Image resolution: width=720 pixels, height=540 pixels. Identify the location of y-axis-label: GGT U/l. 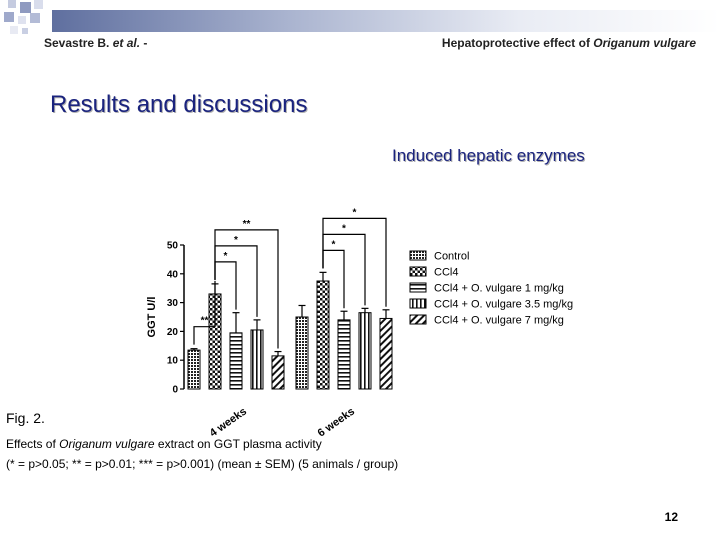
(152, 317).